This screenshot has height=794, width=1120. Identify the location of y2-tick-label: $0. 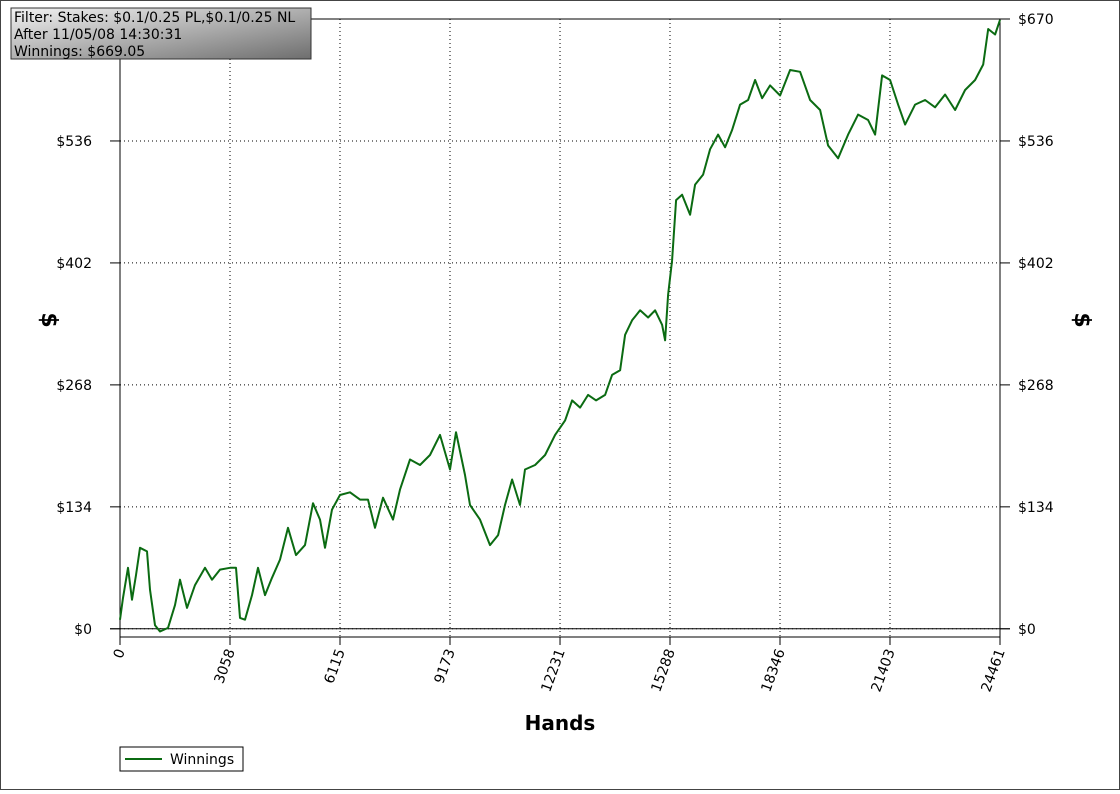
(1027, 630).